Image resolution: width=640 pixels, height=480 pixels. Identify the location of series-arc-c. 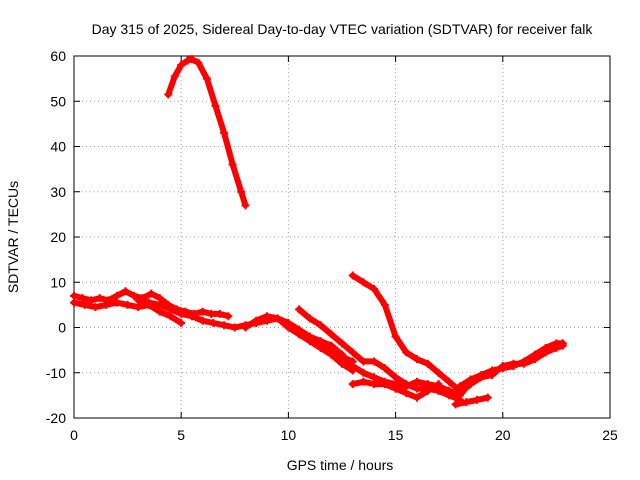
(128, 312).